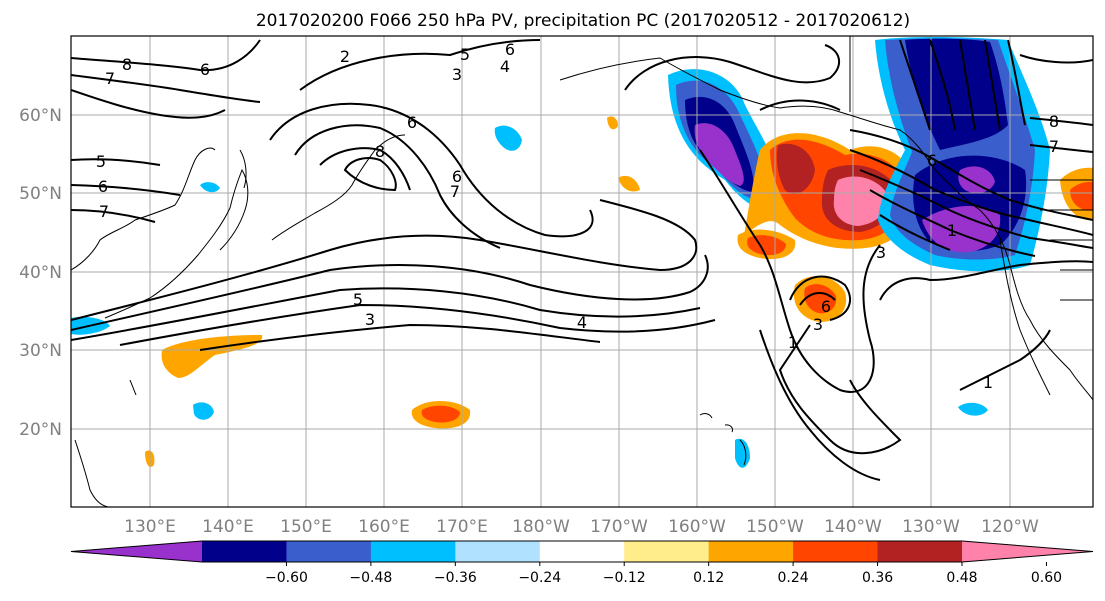 This screenshot has width=1105, height=601. What do you see at coordinates (775, 527) in the screenshot?
I see `lon-label: 150°W` at bounding box center [775, 527].